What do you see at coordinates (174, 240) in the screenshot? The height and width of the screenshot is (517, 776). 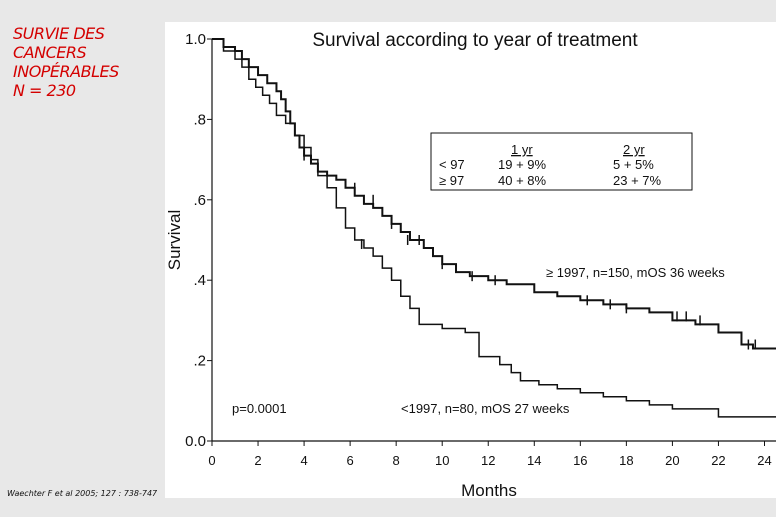 I see `y-axis-label: Survival` at bounding box center [174, 240].